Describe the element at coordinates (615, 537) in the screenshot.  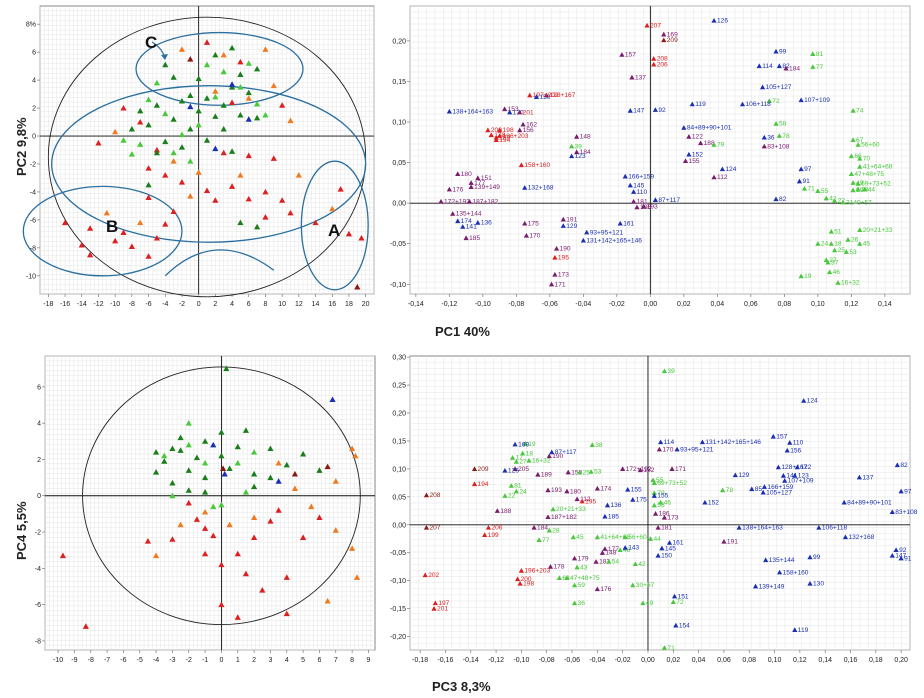
I see `data-point-label: 41+64+68` at that location.